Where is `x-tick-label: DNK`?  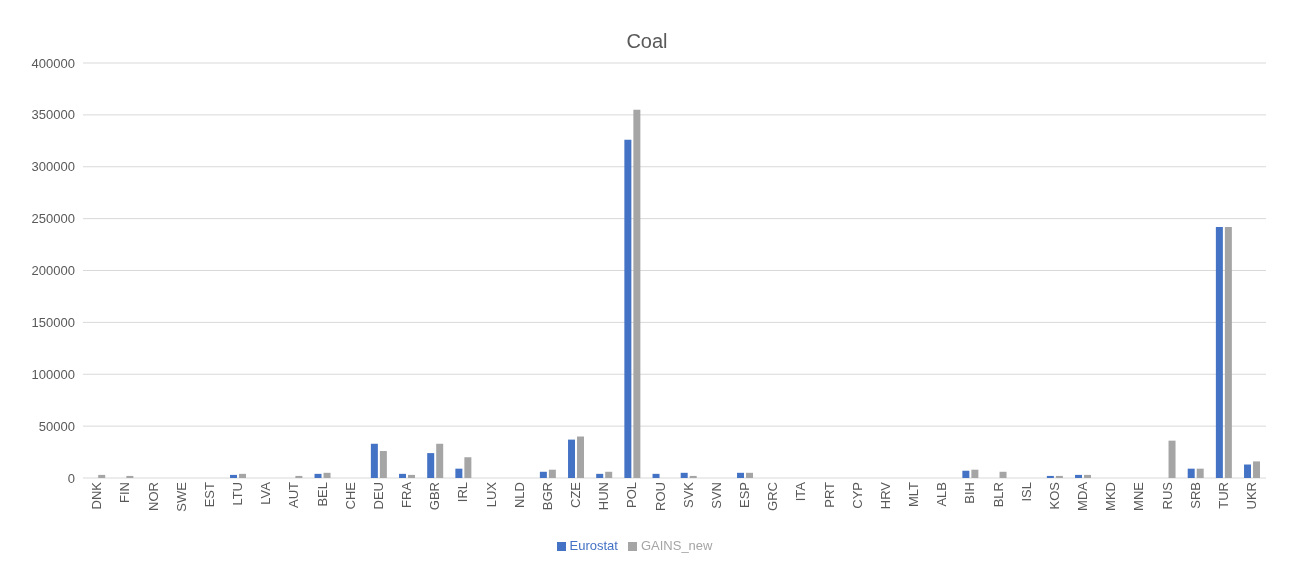
x-tick-label: DNK is located at coordinates (97, 495).